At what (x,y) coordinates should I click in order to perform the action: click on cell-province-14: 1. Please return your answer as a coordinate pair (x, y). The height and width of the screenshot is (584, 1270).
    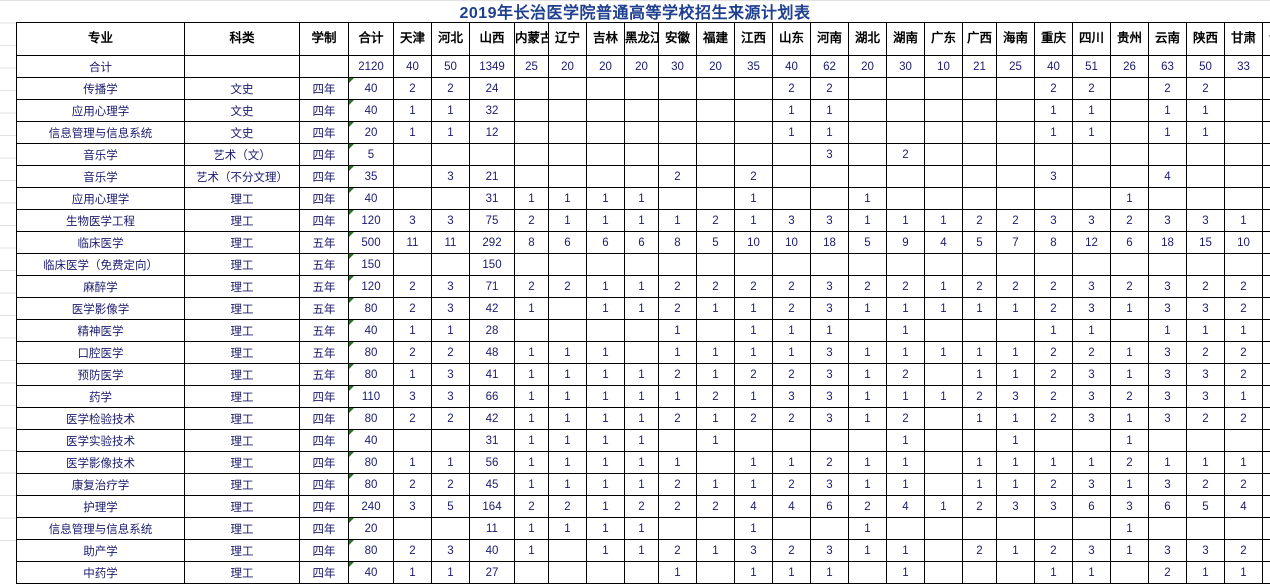
    Looking at the image, I should click on (906, 331).